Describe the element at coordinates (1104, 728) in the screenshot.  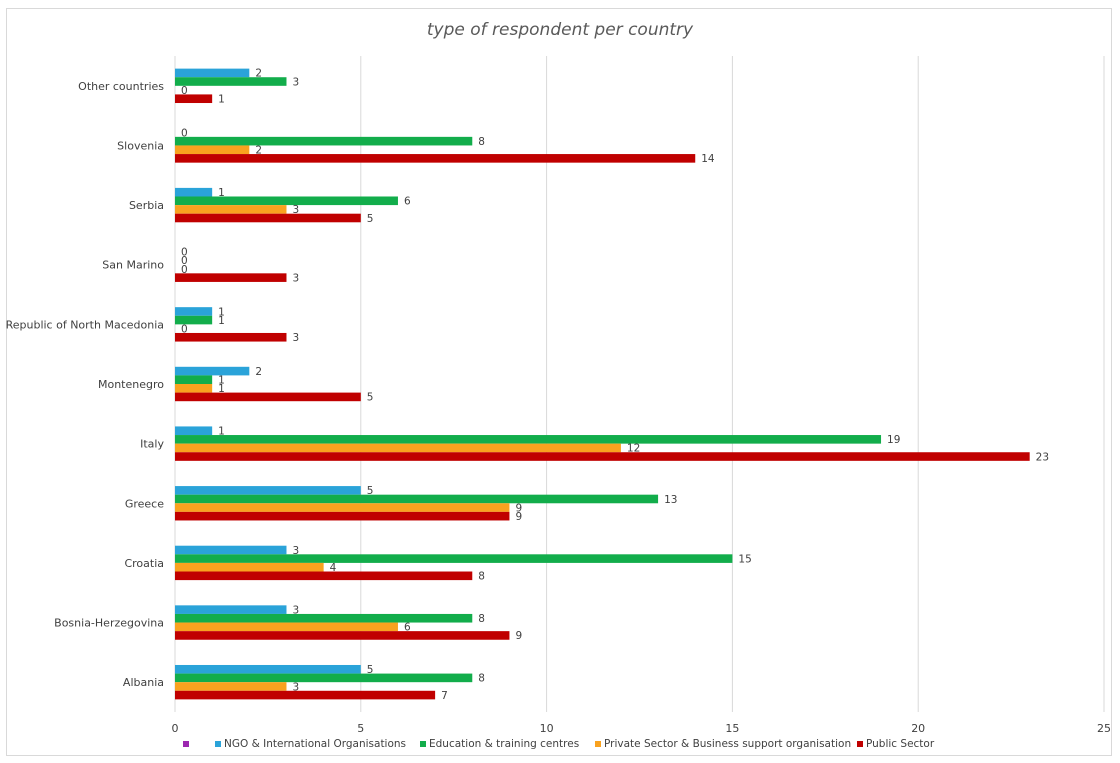
I see `x-tick-label: 25` at that location.